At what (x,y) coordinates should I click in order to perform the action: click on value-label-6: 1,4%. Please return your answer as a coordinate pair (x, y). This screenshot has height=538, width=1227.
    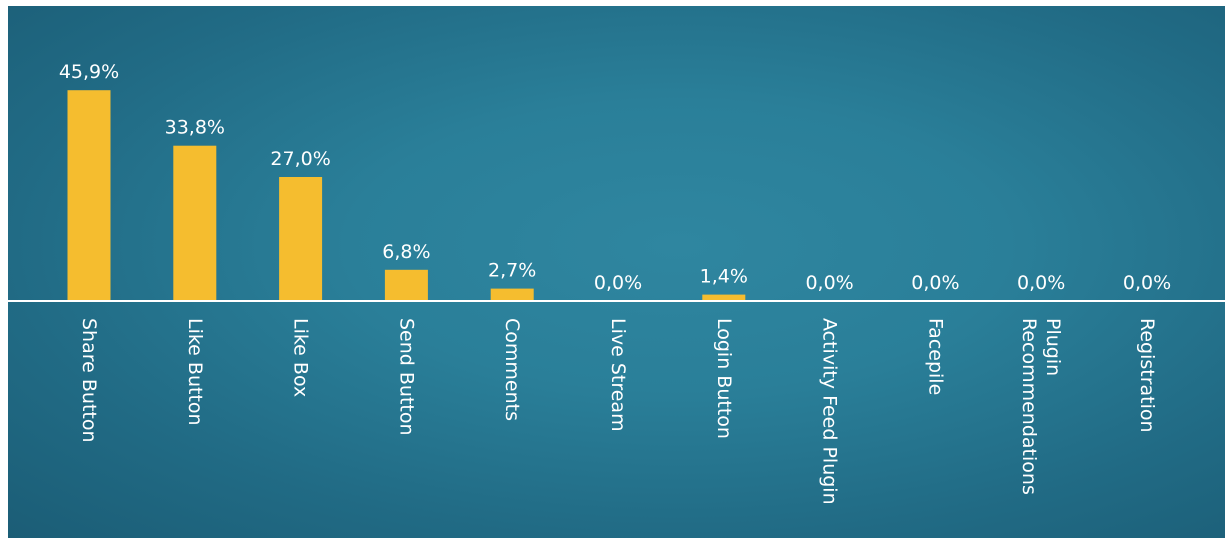
    Looking at the image, I should click on (724, 277).